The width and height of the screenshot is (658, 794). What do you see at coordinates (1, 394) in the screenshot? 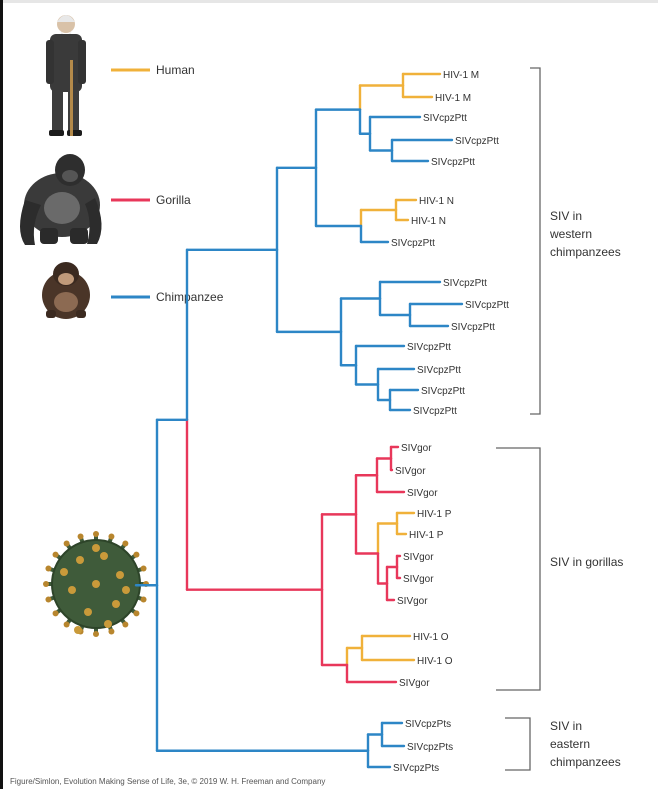
I see `left-border` at bounding box center [1, 394].